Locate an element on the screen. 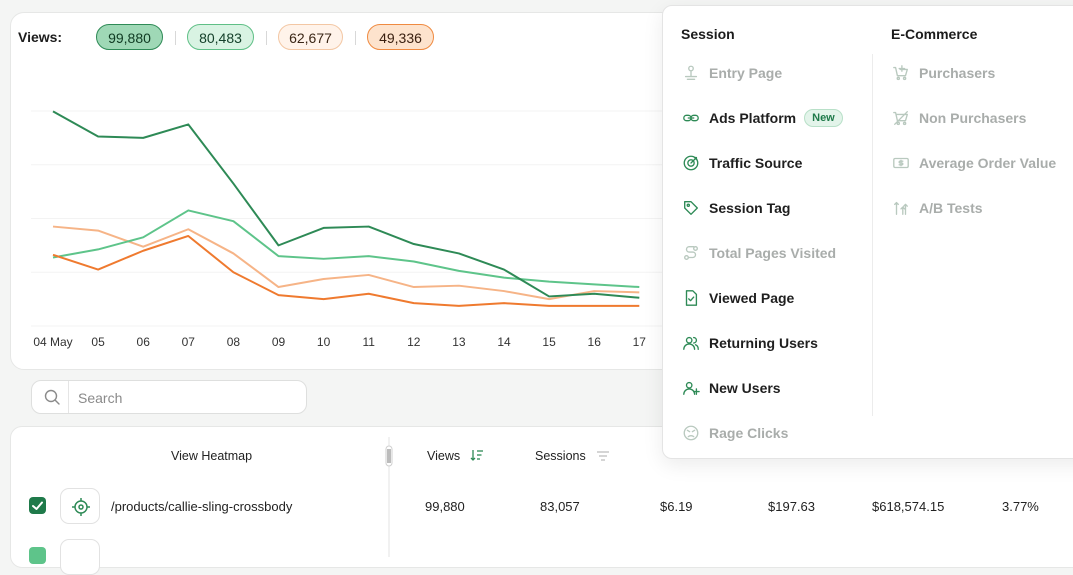  angry-face-icon is located at coordinates (691, 433).